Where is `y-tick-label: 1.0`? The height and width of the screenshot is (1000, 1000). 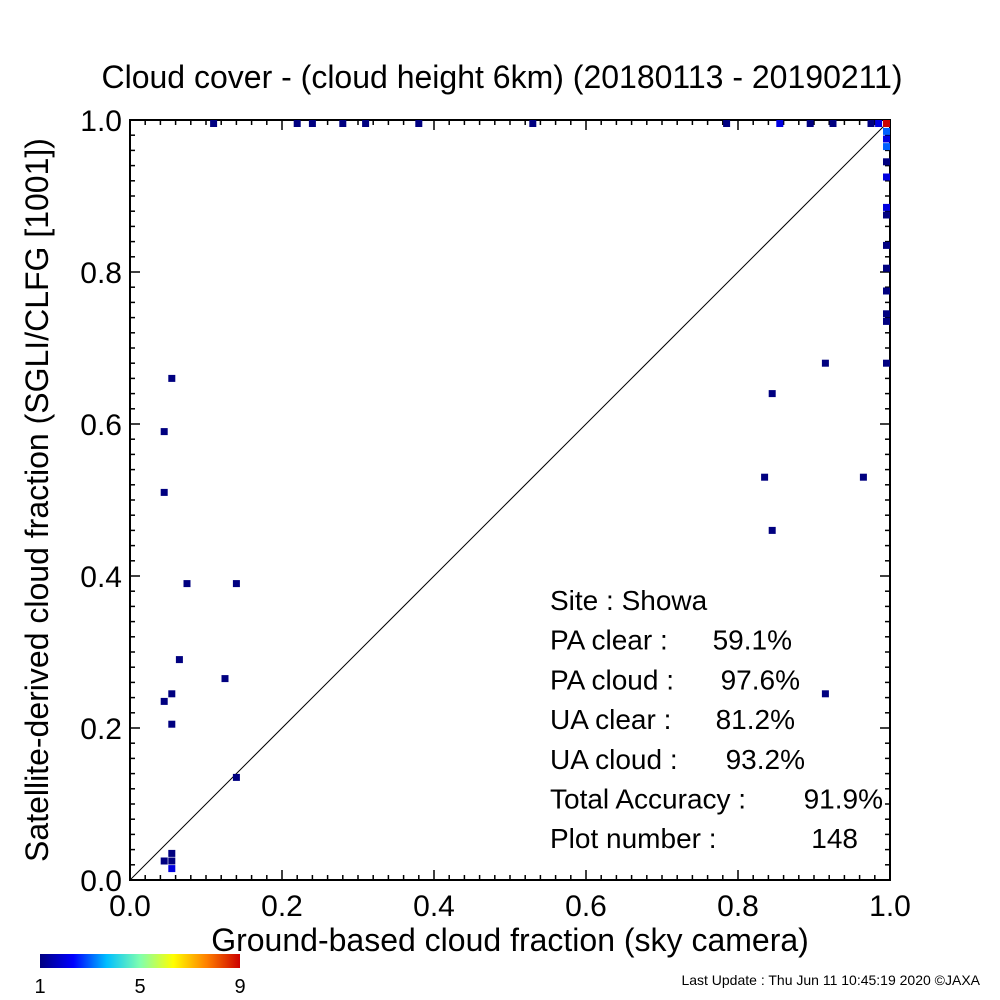
y-tick-label: 1.0 is located at coordinates (101, 121).